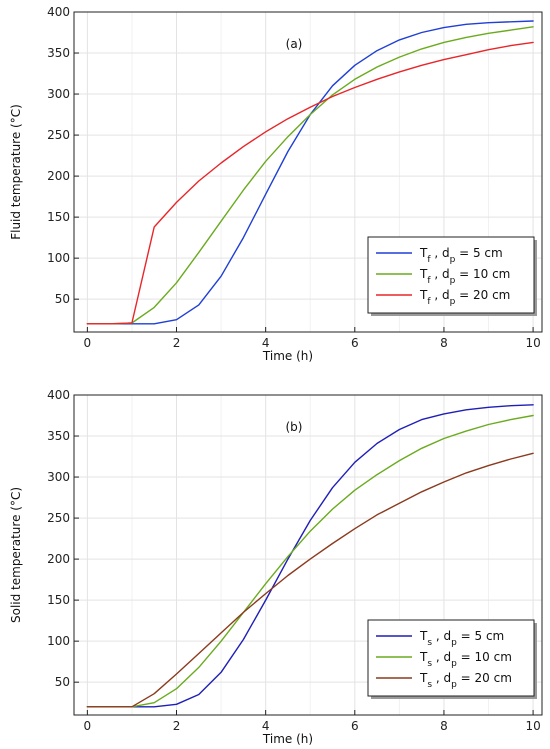 The height and width of the screenshot is (749, 550). I want to click on panel-a-x-tick-label: 2, so click(177, 343).